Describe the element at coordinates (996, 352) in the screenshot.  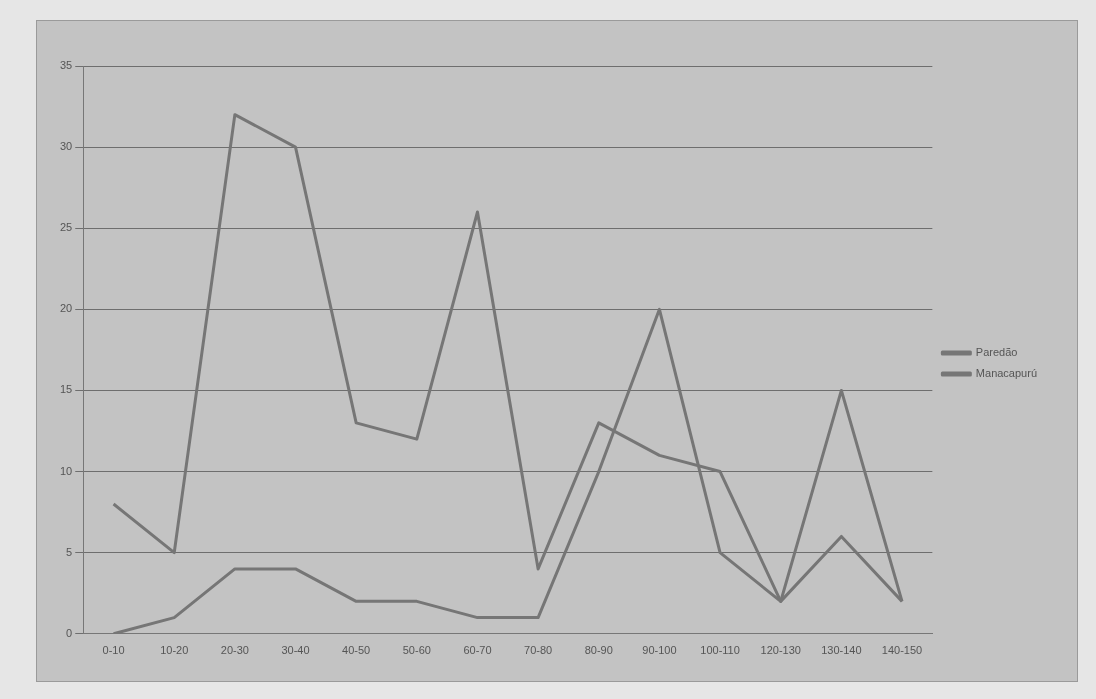
I see `legend-label: Paredão` at that location.